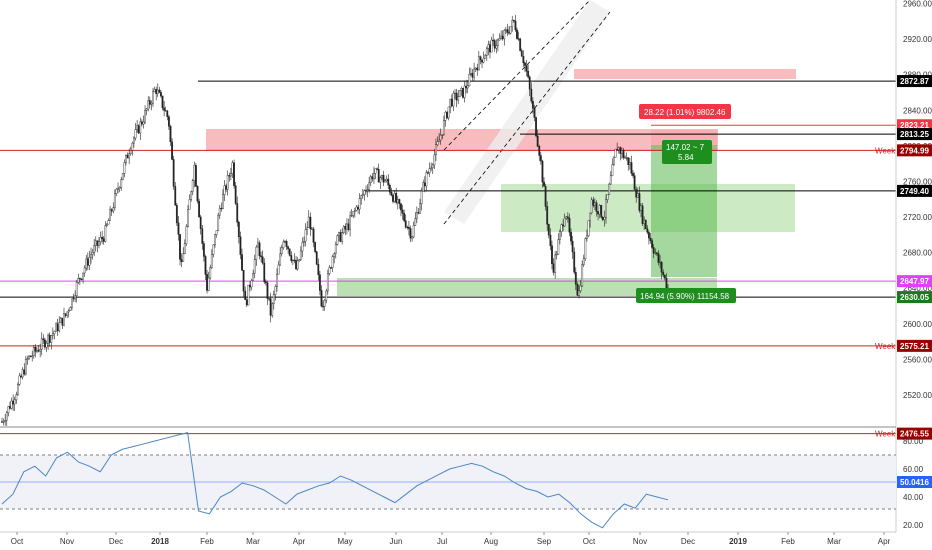 The width and height of the screenshot is (932, 550). Describe the element at coordinates (253, 541) in the screenshot. I see `x-tick-label: Mar` at that location.